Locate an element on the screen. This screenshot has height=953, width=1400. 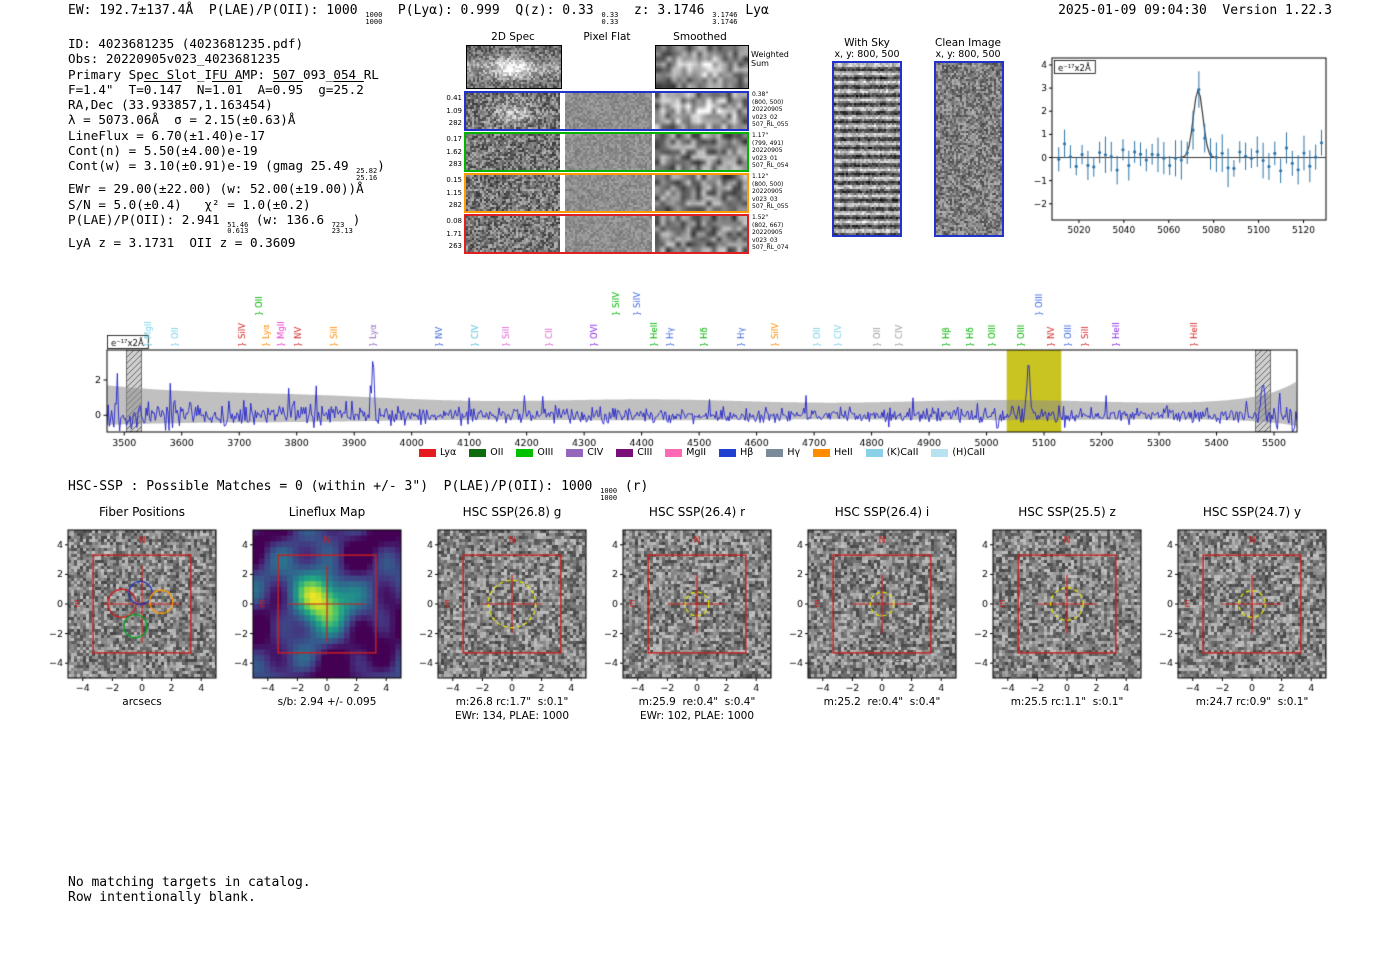
spec2d-col-title-2dspec: 2D Spec is located at coordinates (513, 37).